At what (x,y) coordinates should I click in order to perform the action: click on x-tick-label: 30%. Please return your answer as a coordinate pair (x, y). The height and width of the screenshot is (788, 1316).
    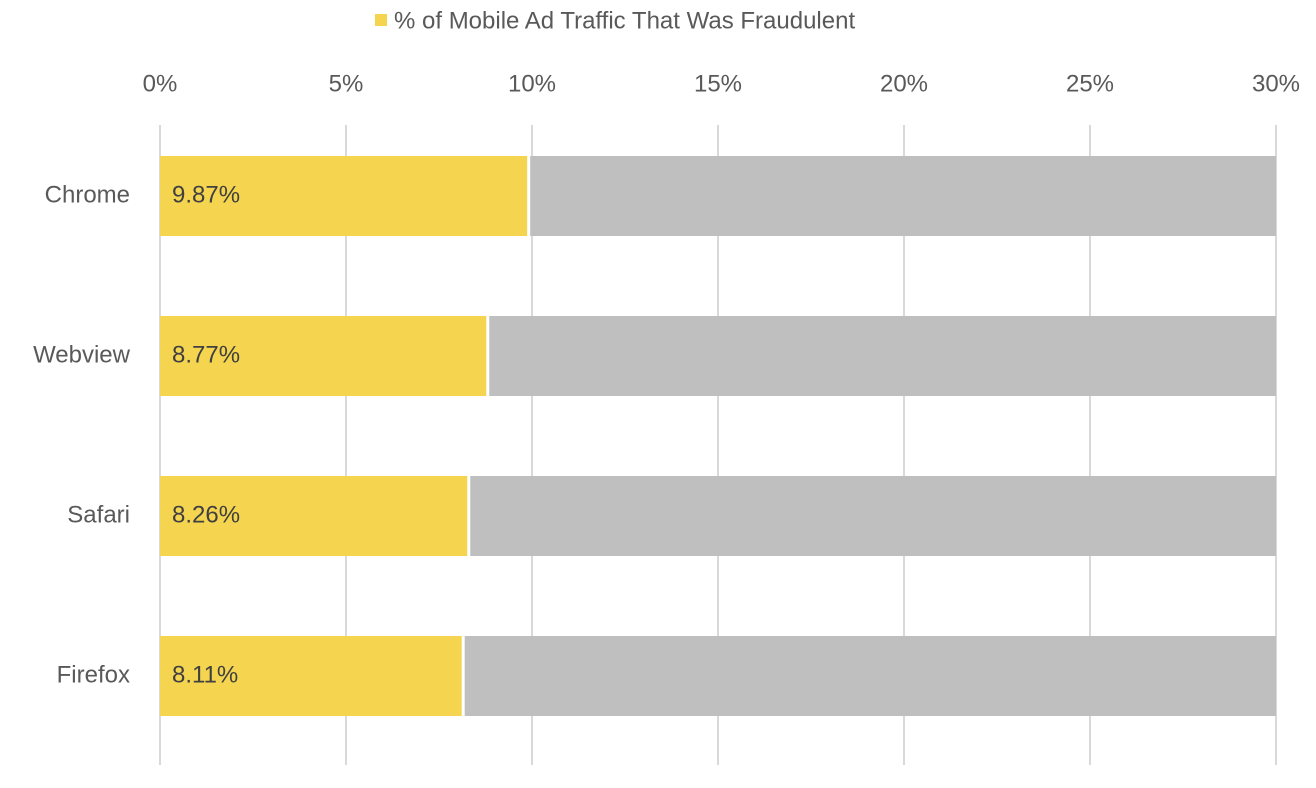
    Looking at the image, I should click on (1276, 83).